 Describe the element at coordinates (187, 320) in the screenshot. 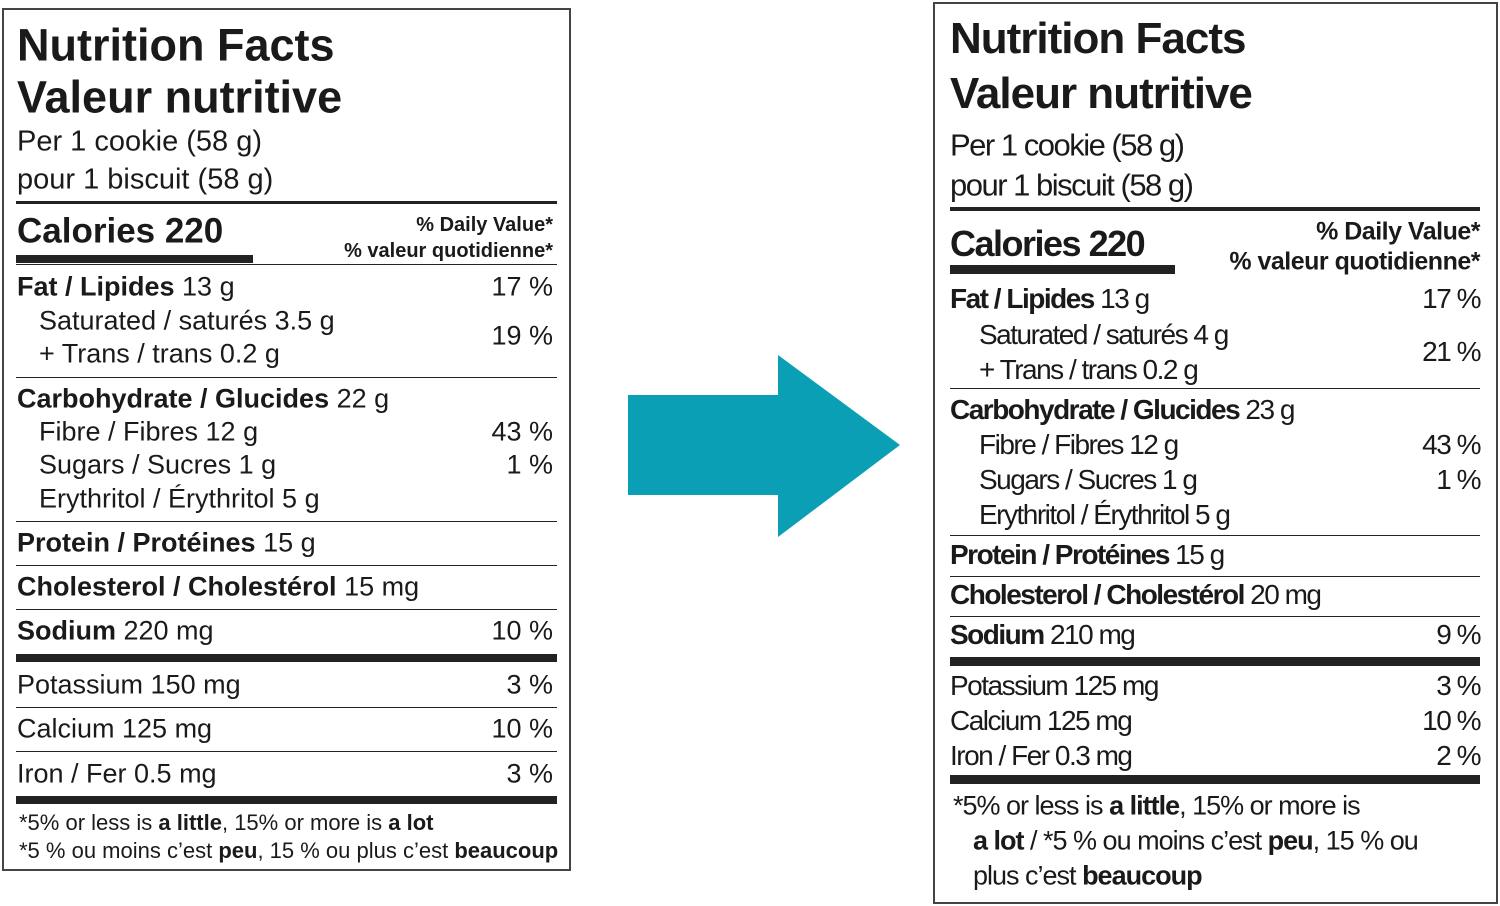

I see `saturated-row: Saturated / saturés 3.5 g` at that location.